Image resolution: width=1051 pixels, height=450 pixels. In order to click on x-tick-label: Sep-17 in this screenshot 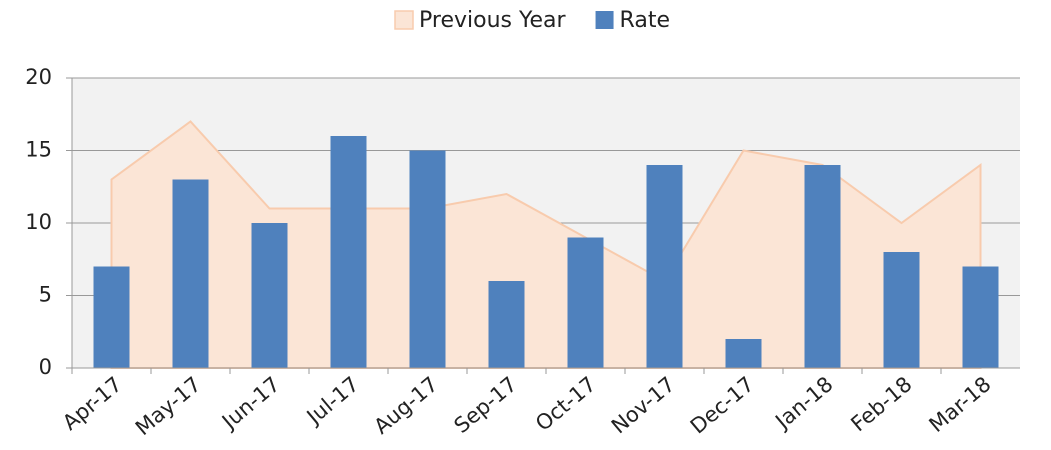, I will do `click(486, 405)`.